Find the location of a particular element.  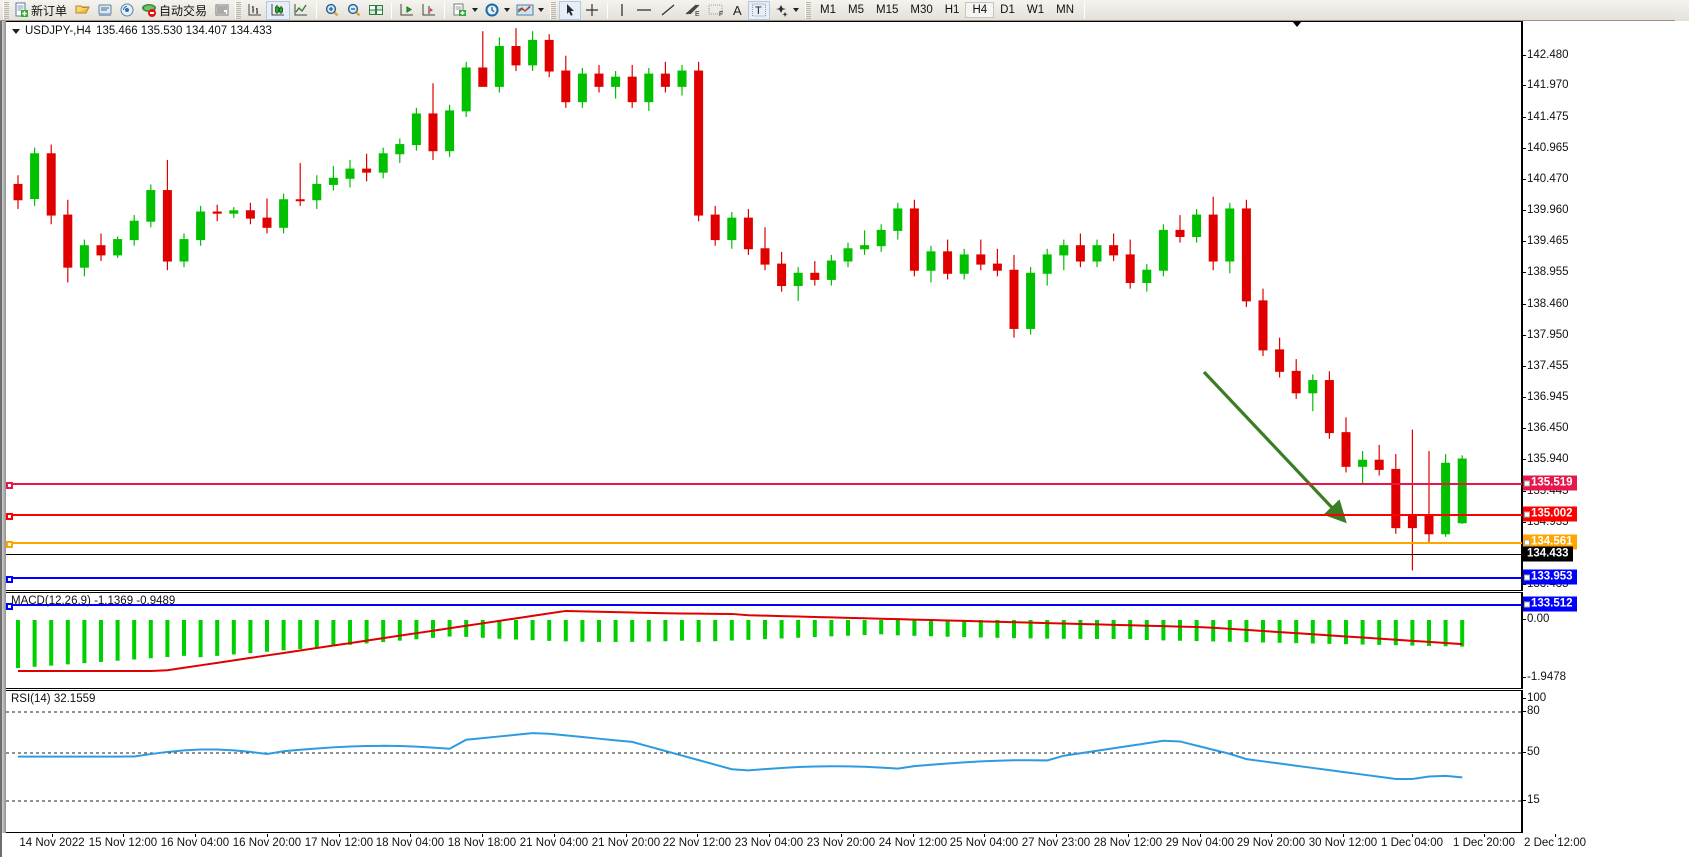

timeframe-d1: D1 is located at coordinates (1007, 10).